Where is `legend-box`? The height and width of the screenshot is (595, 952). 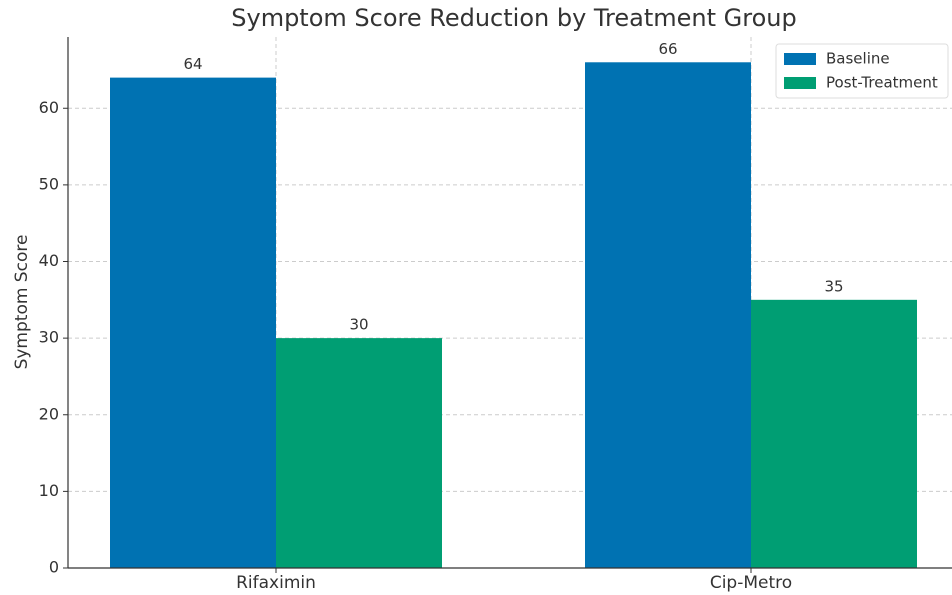 legend-box is located at coordinates (862, 71).